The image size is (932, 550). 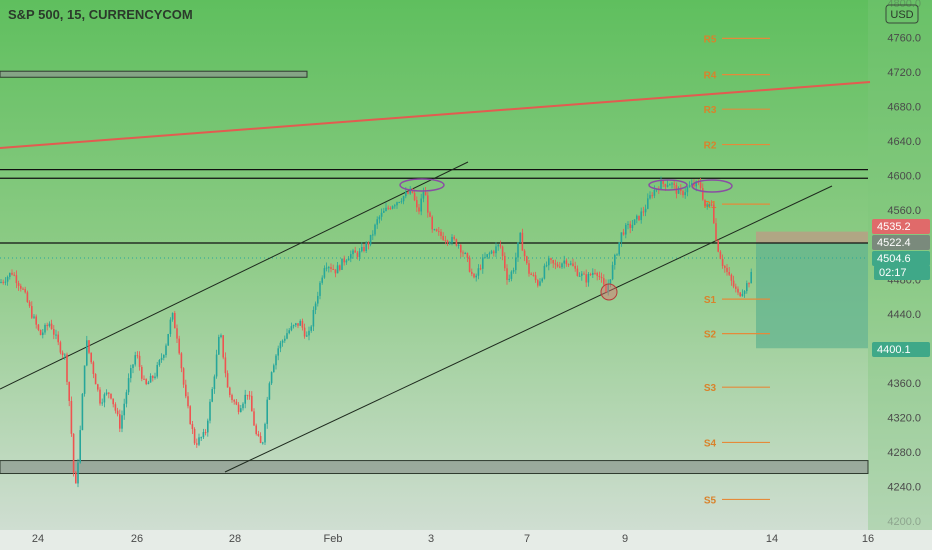 I want to click on time-tick-label: 9, so click(x=625, y=539).